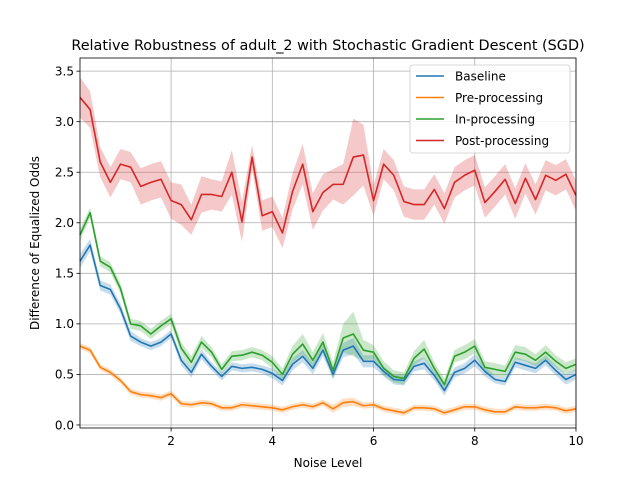 The image size is (640, 480). Describe the element at coordinates (64, 223) in the screenshot. I see `y-tick-label: 2.0` at that location.